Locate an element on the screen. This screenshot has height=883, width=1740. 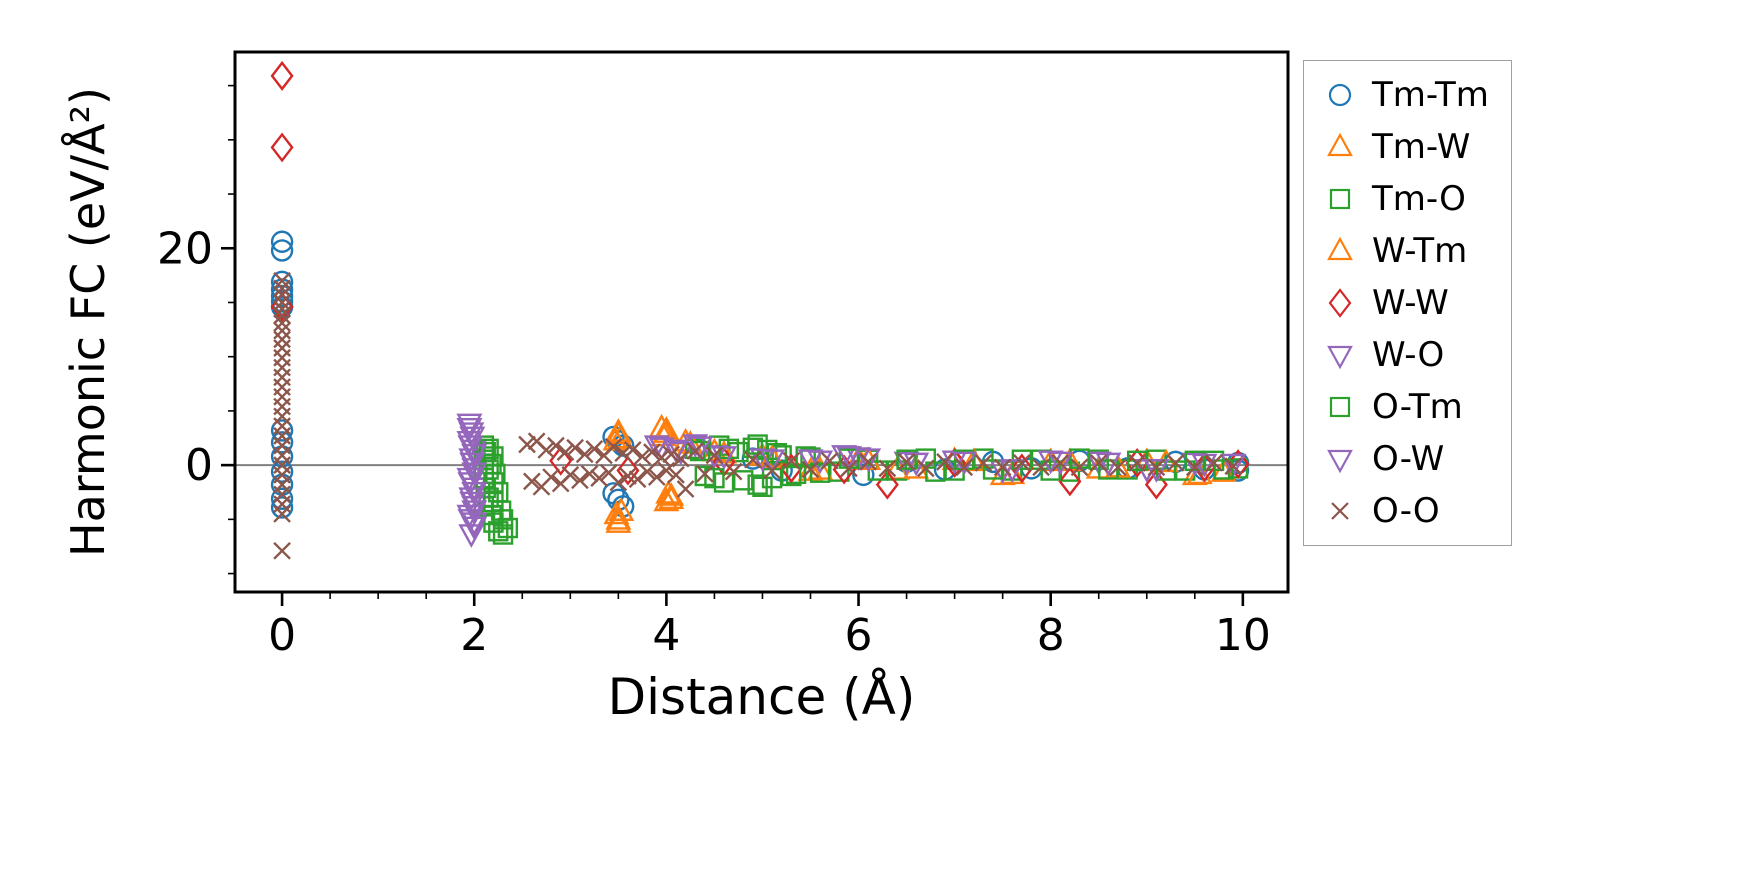
legend-item-Tm-O: Tm-O is located at coordinates (1404, 199).